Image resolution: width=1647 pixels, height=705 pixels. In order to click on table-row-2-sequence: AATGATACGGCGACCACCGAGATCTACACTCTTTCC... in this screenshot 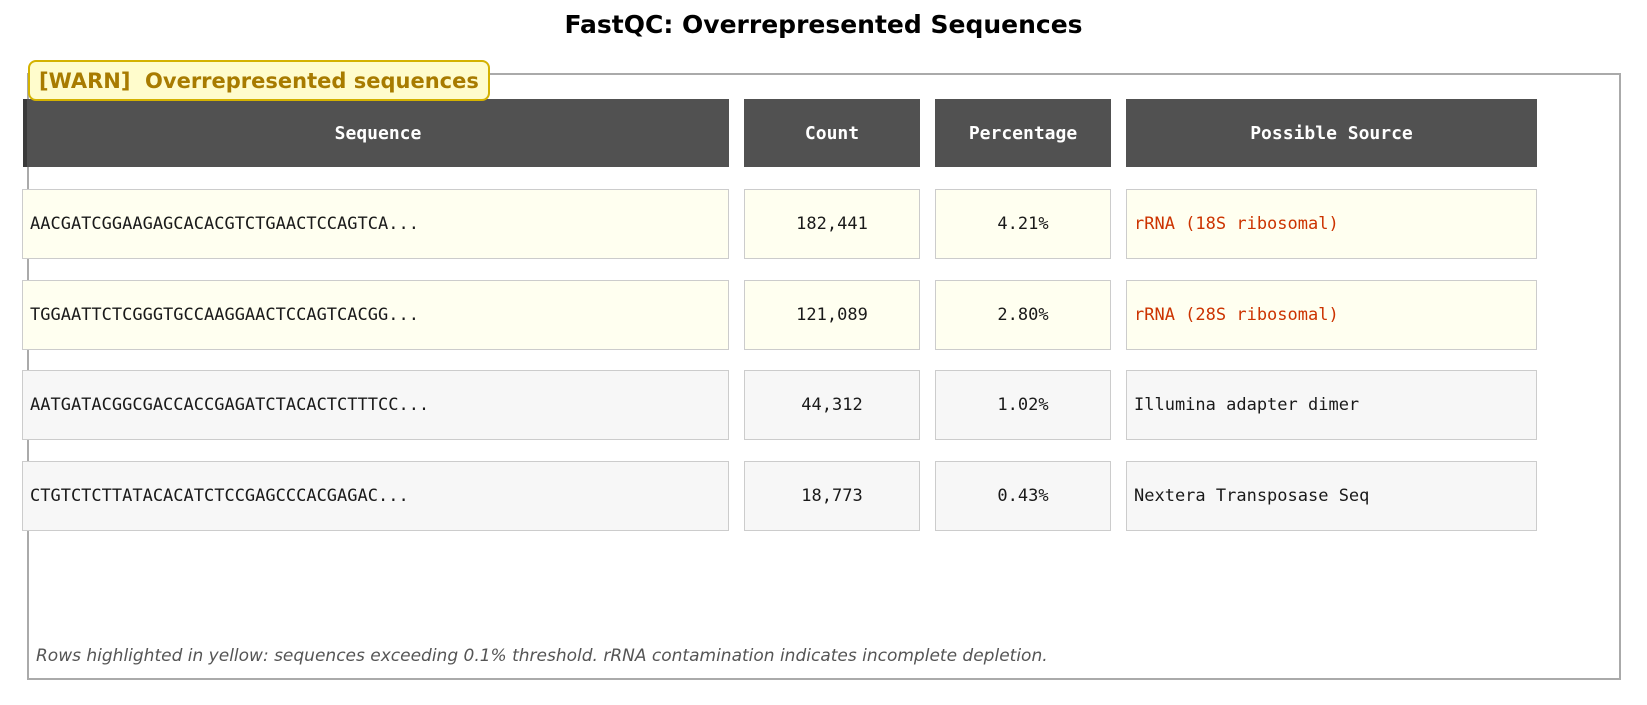, I will do `click(375, 405)`.